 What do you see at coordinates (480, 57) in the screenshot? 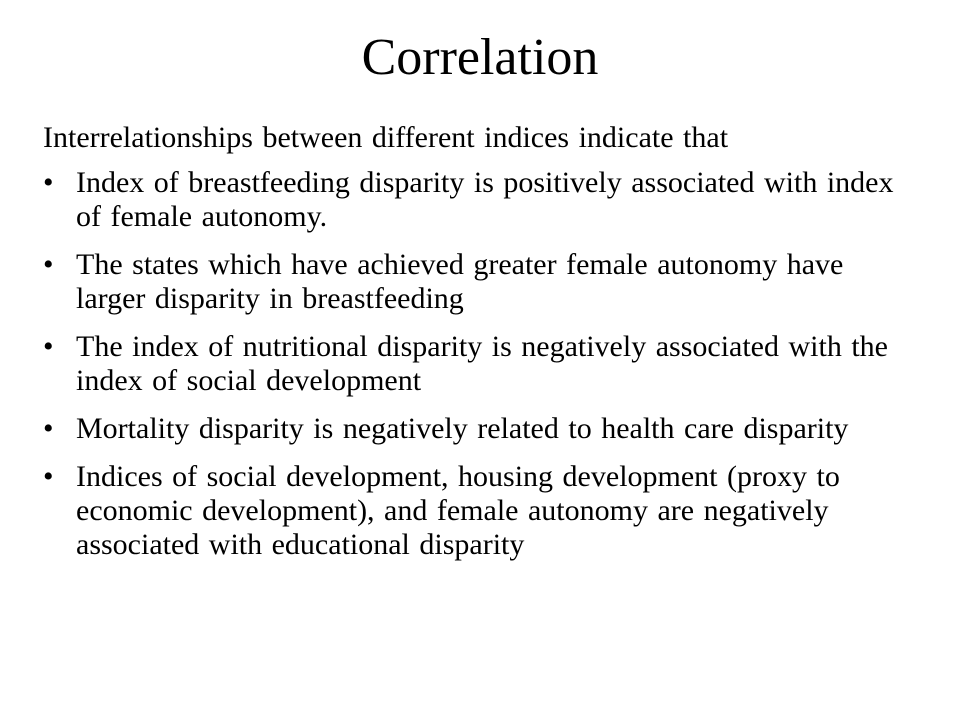
I see `slide-title: Correlation` at bounding box center [480, 57].